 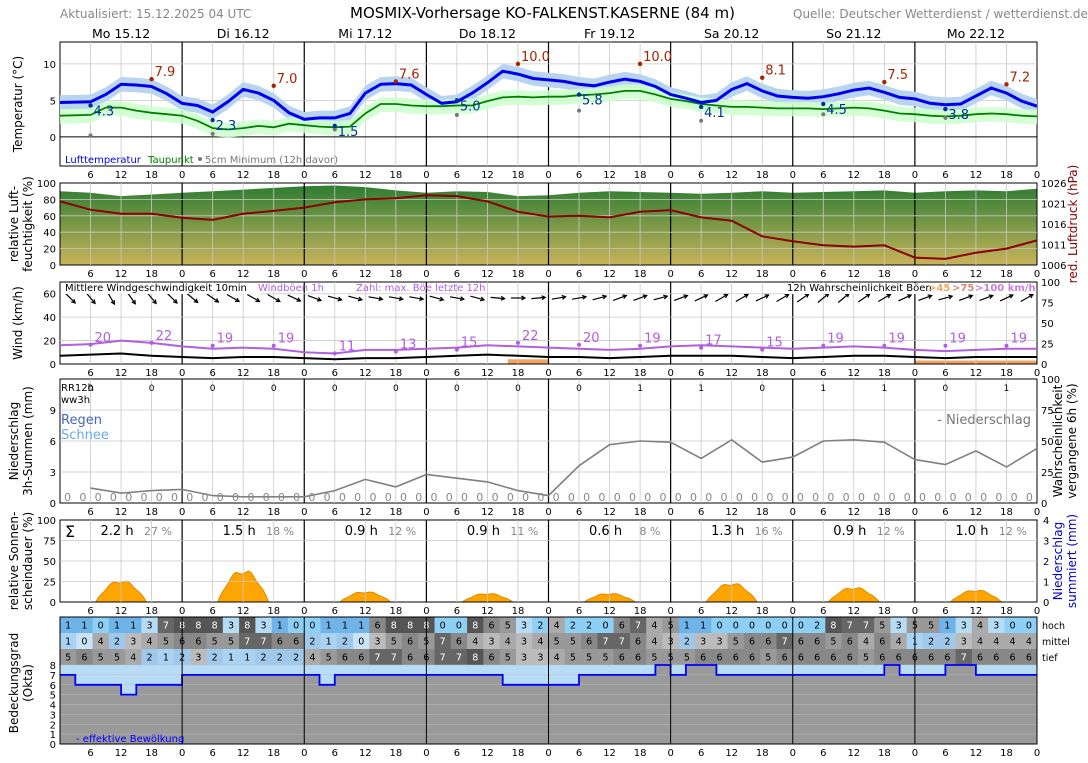 What do you see at coordinates (409, 74) in the screenshot?
I see `max-temp-label: 7.6` at bounding box center [409, 74].